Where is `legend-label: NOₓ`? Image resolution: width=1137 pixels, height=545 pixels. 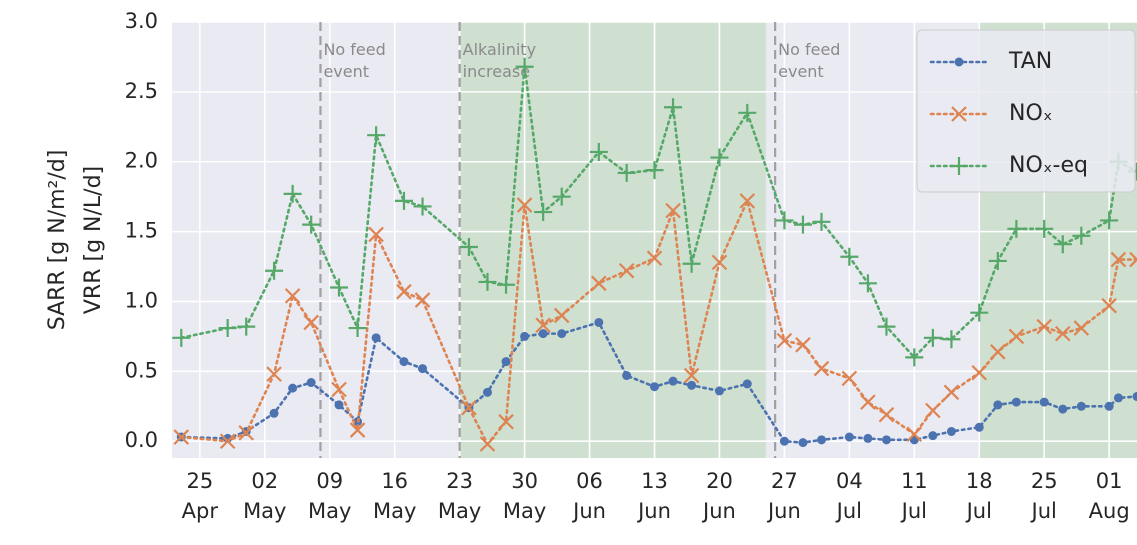 legend-label: NOₓ is located at coordinates (1031, 113).